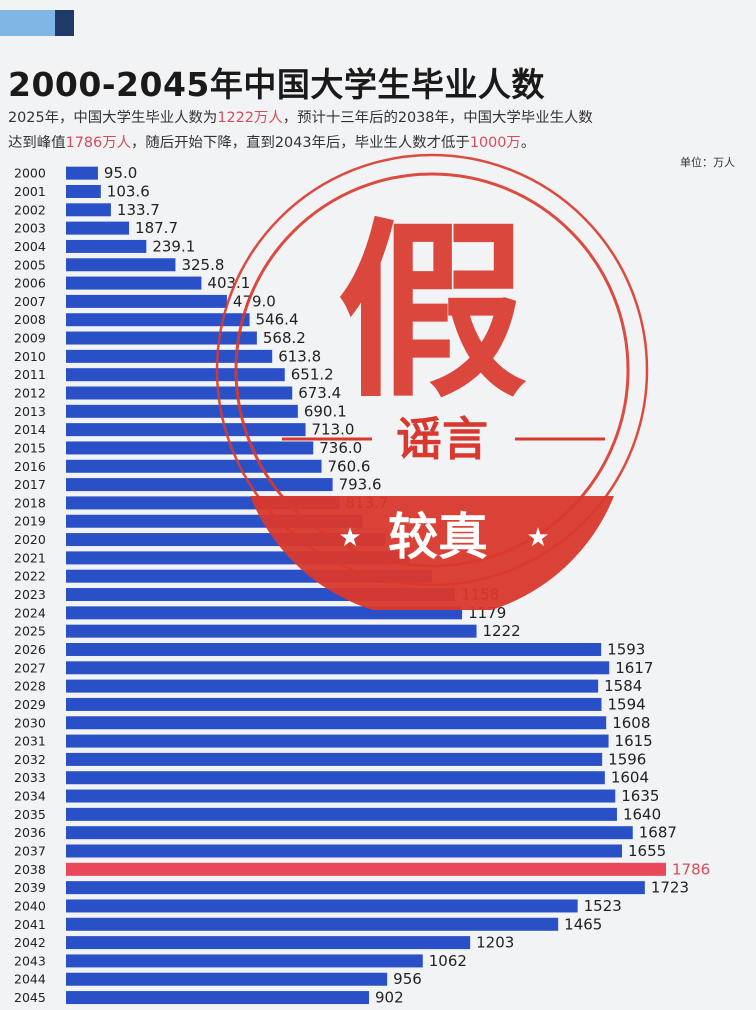 This screenshot has width=756, height=1010. I want to click on year-label: 2010, so click(30, 356).